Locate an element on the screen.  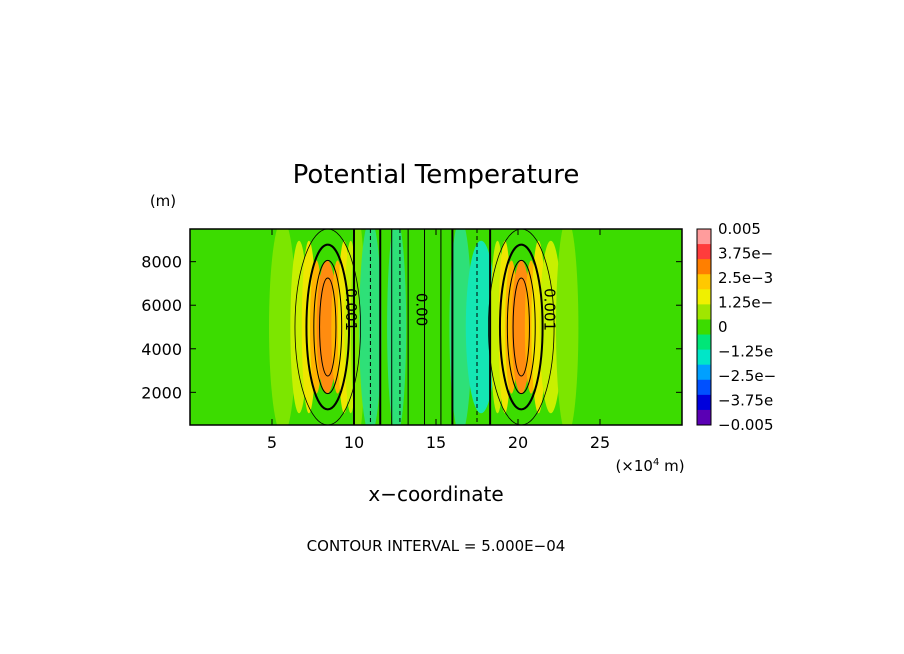
x-unit-exponent: 4 is located at coordinates (656, 462).